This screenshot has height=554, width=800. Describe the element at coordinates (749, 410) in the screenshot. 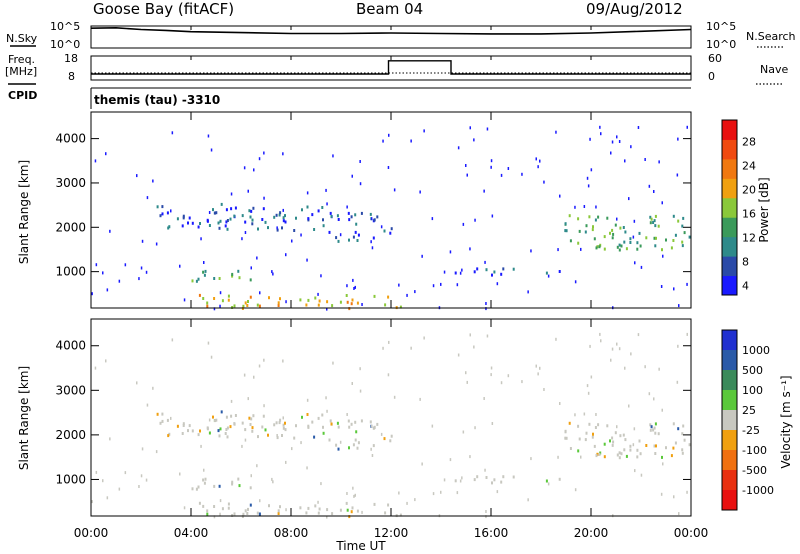

I see `velocity-colorbar-tick: 25` at that location.